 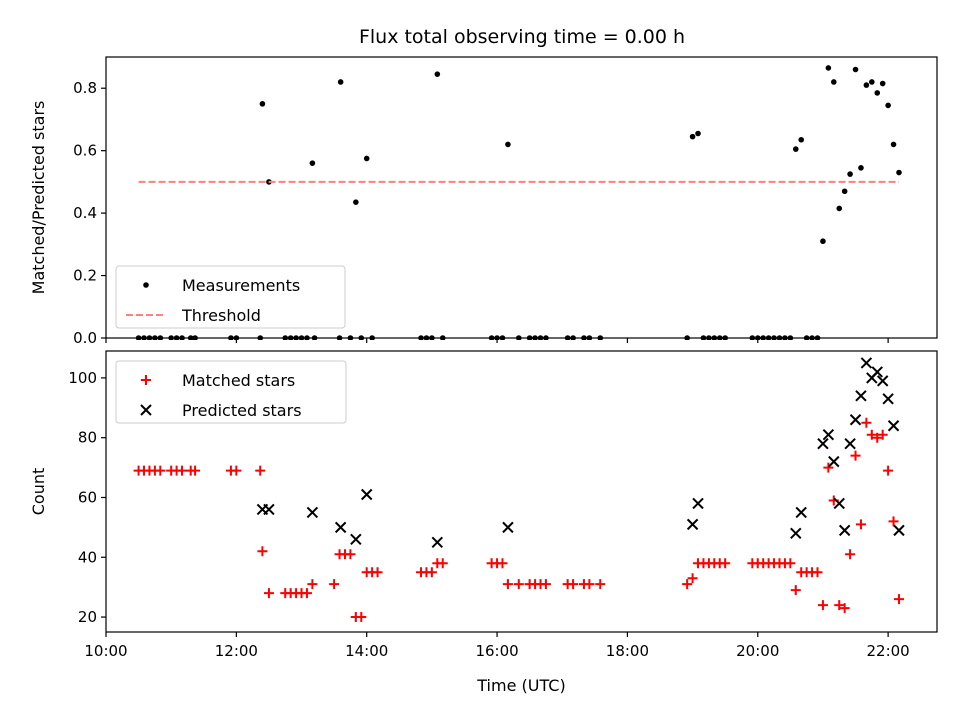 What do you see at coordinates (38, 492) in the screenshot?
I see `y-axis-label: Count` at bounding box center [38, 492].